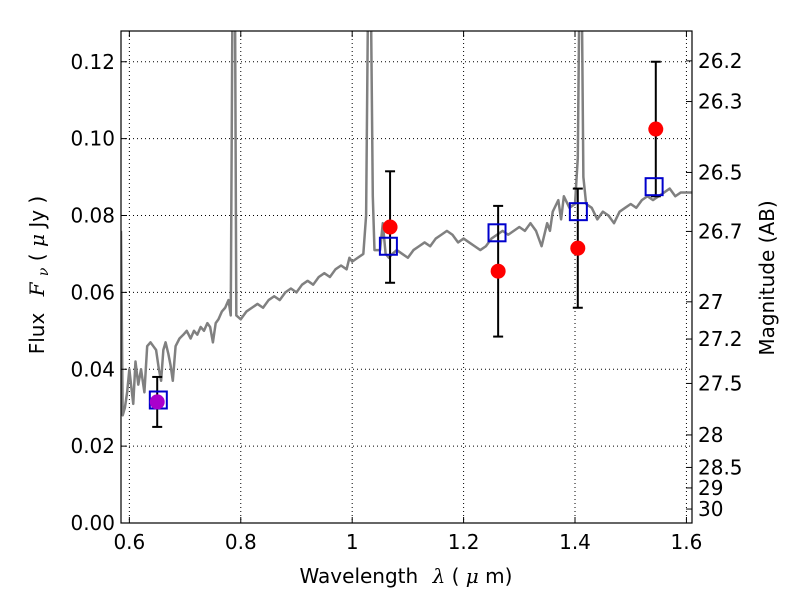  I want to click on x-tick-label: 1, so click(352, 542).